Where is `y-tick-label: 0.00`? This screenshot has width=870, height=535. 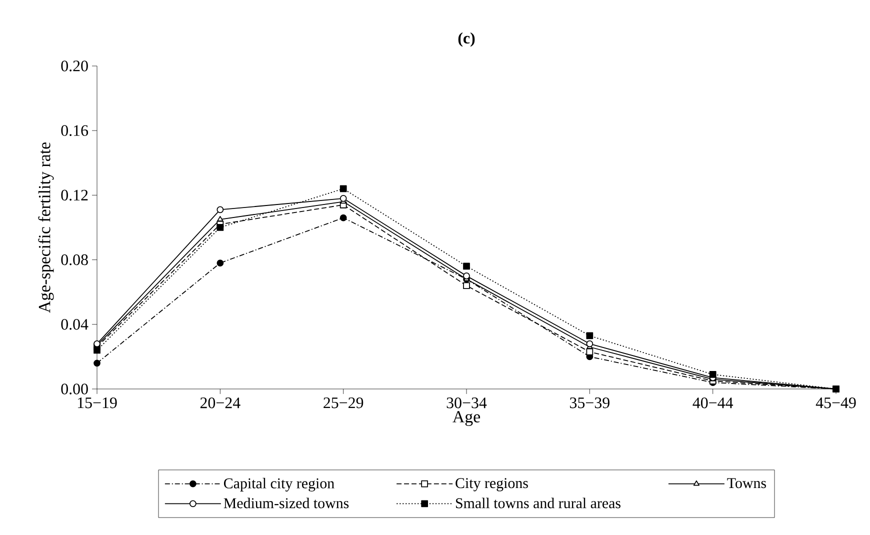 y-tick-label: 0.00 is located at coordinates (74, 389).